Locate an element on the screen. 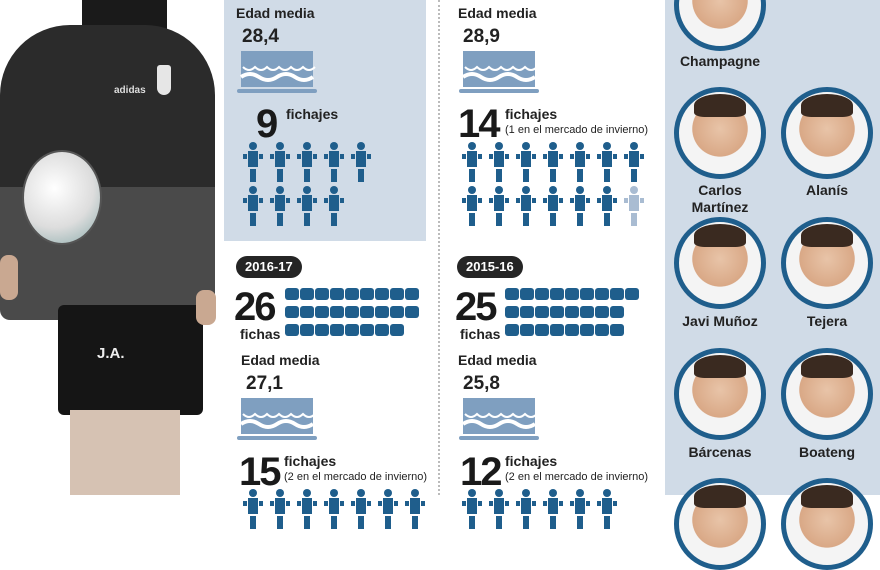 This screenshot has height=570, width=880. coach-shorts is located at coordinates (130, 360).